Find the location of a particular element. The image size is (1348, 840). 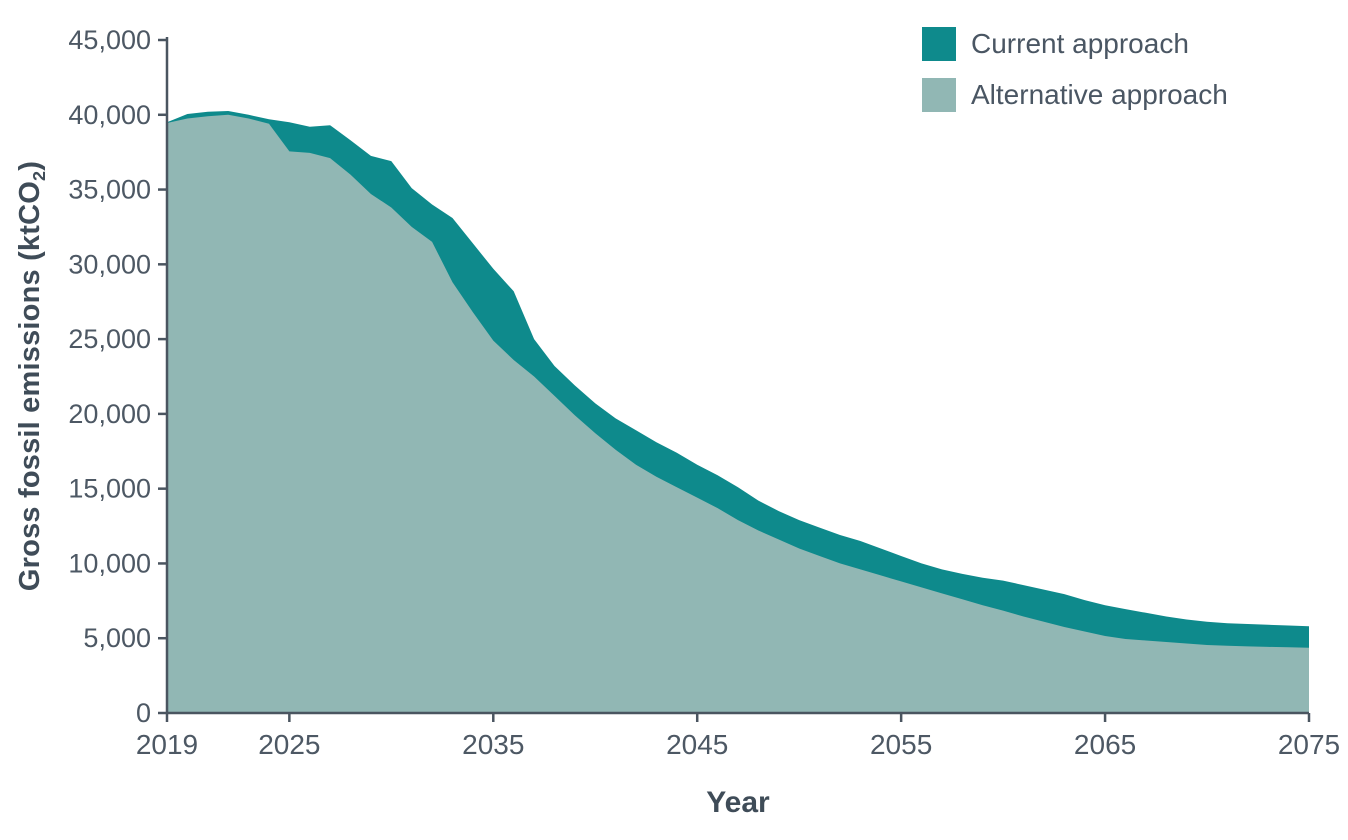

y-tick-label: 0 is located at coordinates (143, 713).